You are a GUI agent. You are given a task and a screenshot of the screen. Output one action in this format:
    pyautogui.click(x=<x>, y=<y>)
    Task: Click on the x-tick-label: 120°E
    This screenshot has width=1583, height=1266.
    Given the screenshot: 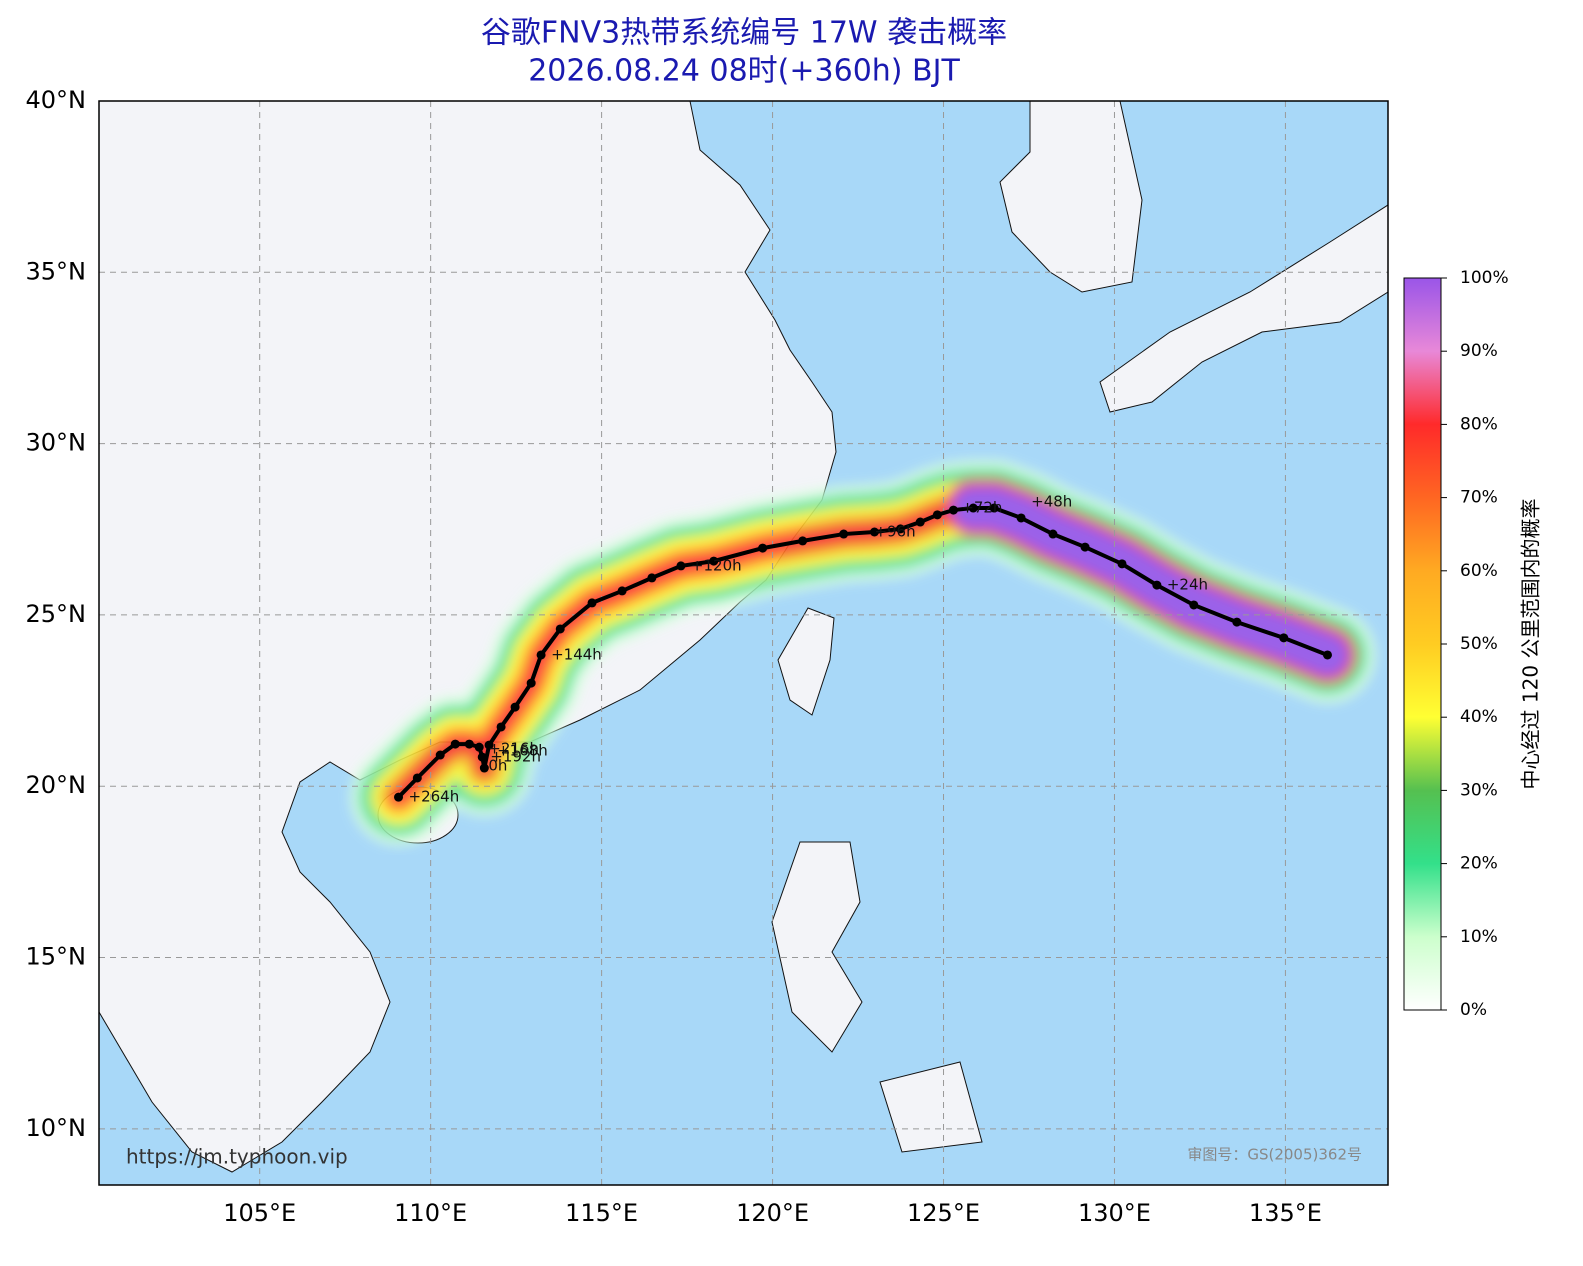 What is the action you would take?
    pyautogui.click(x=772, y=1213)
    